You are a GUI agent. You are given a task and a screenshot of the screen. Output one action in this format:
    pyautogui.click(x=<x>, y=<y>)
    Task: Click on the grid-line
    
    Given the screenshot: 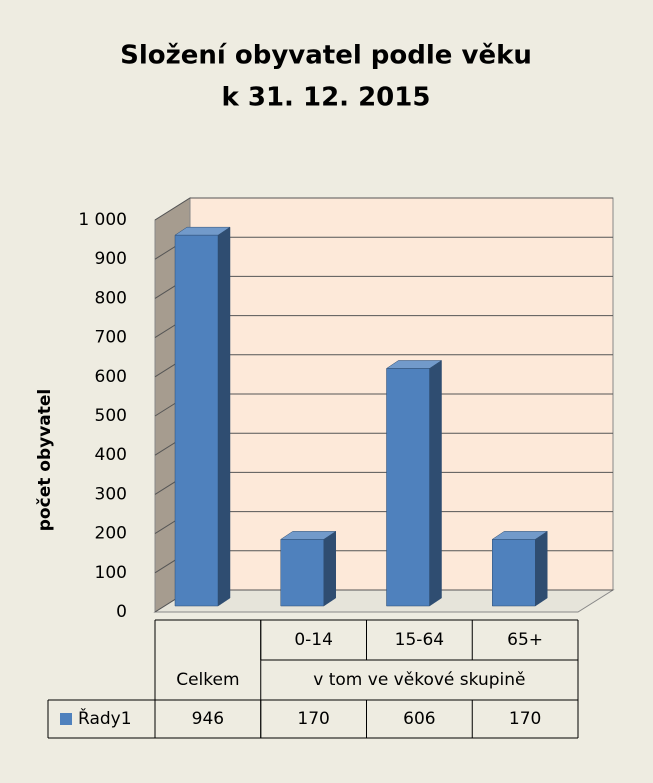 What is the action you would take?
    pyautogui.click(x=383, y=209)
    